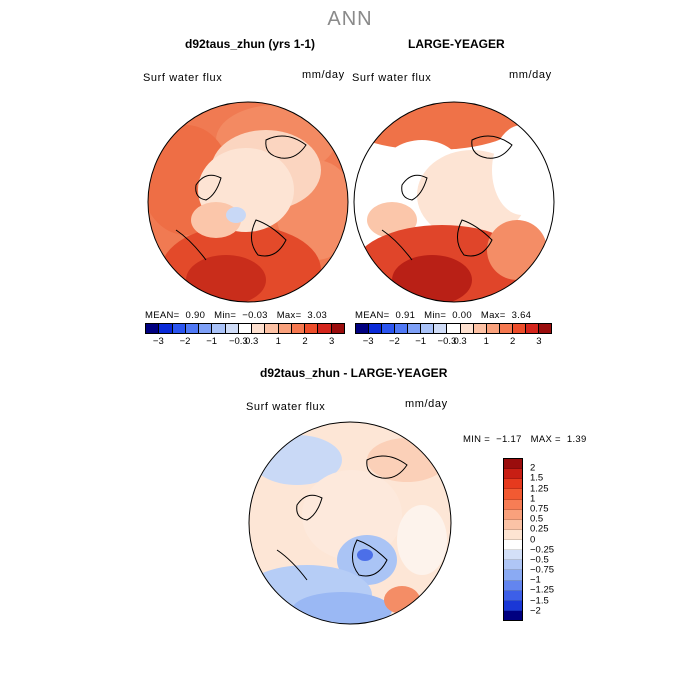 The height and width of the screenshot is (700, 700). Describe the element at coordinates (539, 509) in the screenshot. I see `colorbar-tick-label: 0.75` at that location.